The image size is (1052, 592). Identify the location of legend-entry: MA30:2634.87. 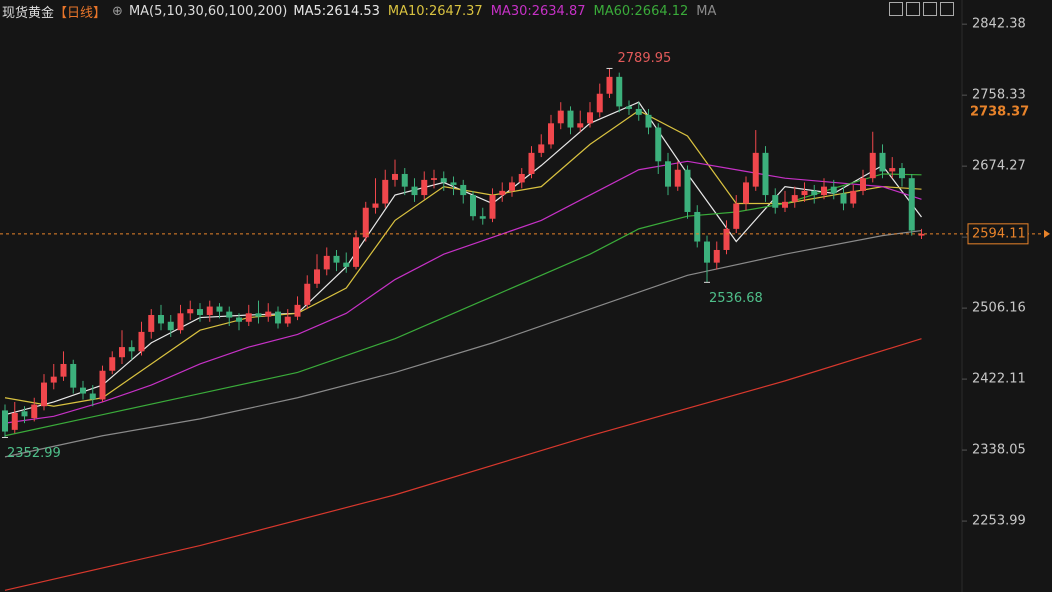
(538, 11).